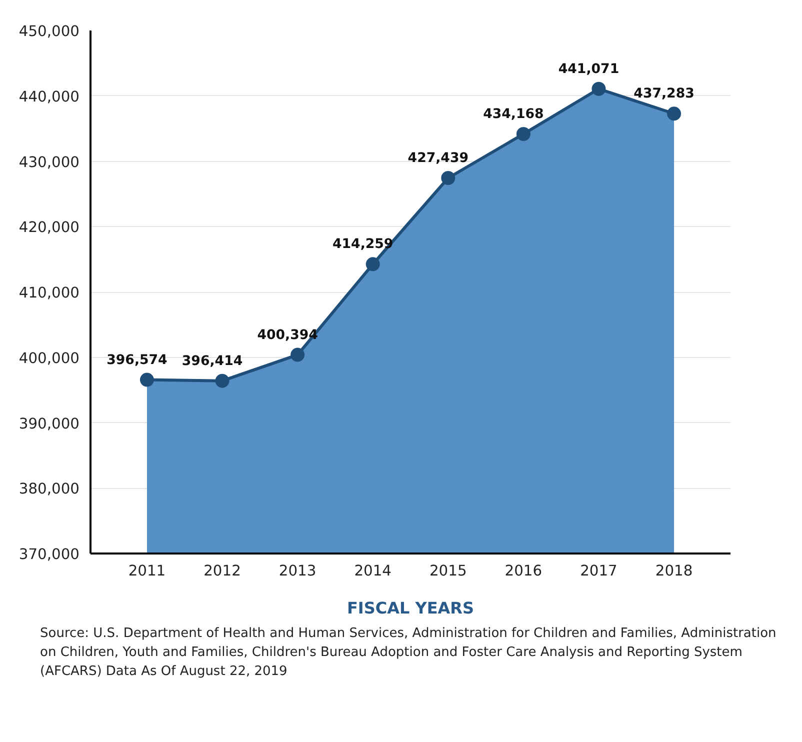  Describe the element at coordinates (49, 97) in the screenshot. I see `y-tick-label: 440,000` at that location.